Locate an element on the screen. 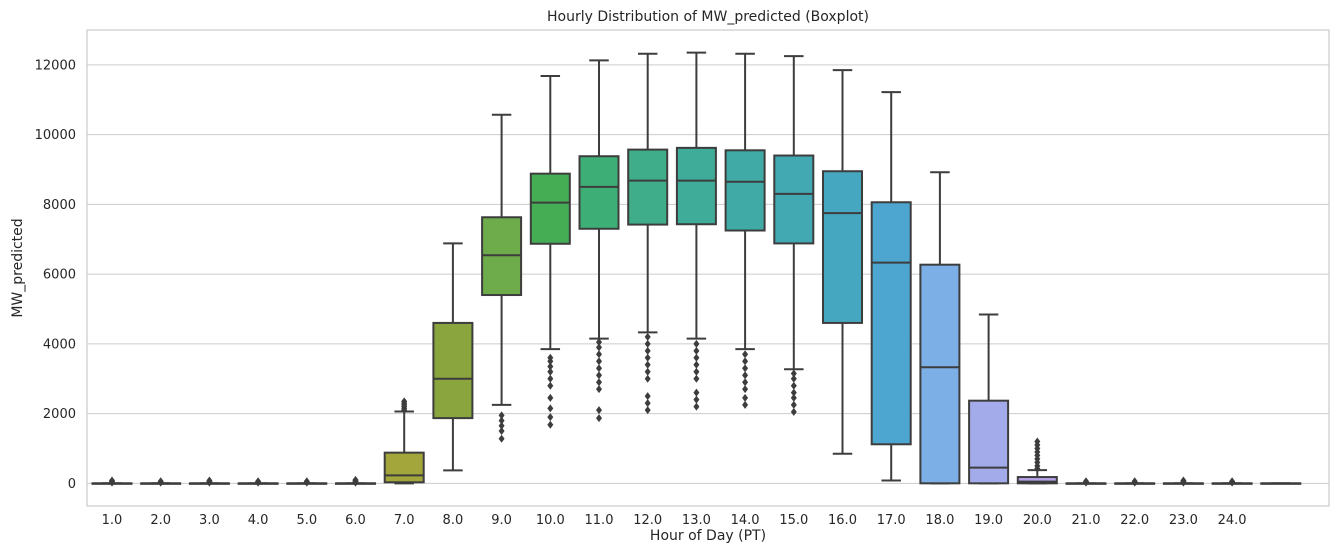 Image resolution: width=1336 pixels, height=550 pixels. y-tick-label: 0 is located at coordinates (72, 484).